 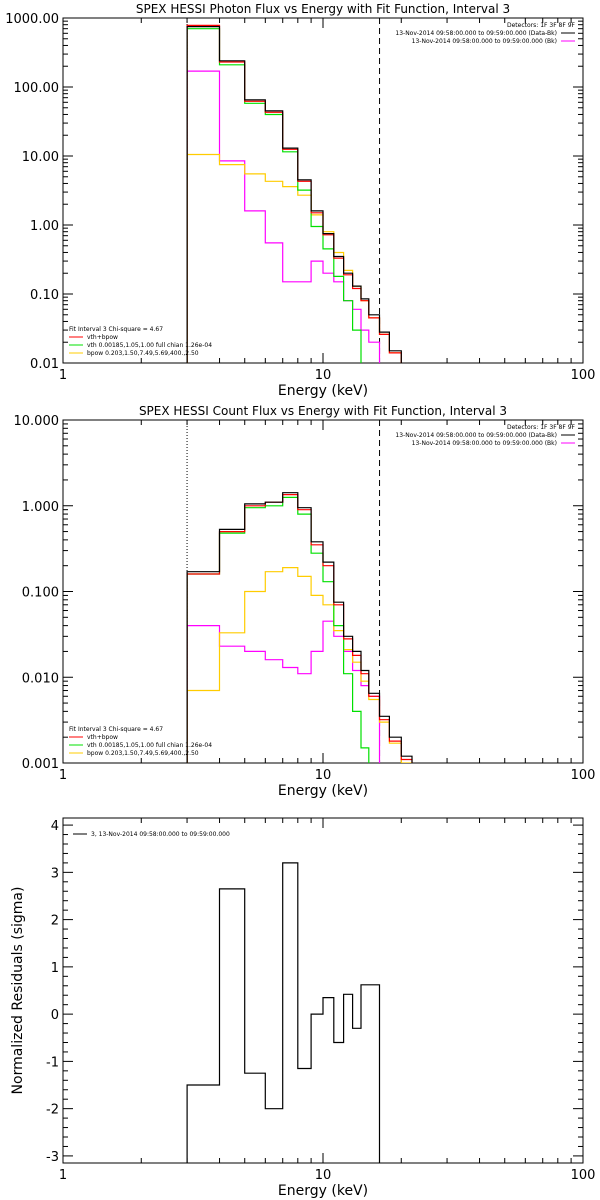 I want to click on y-tick-label: 100.00, so click(x=37, y=88).